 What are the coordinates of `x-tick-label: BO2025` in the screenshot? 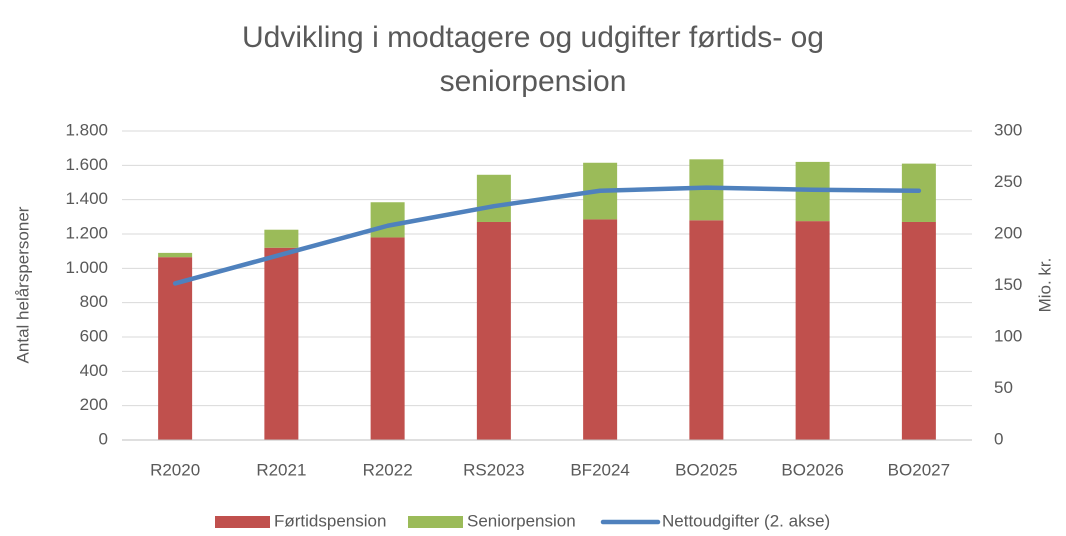 It's located at (706, 469).